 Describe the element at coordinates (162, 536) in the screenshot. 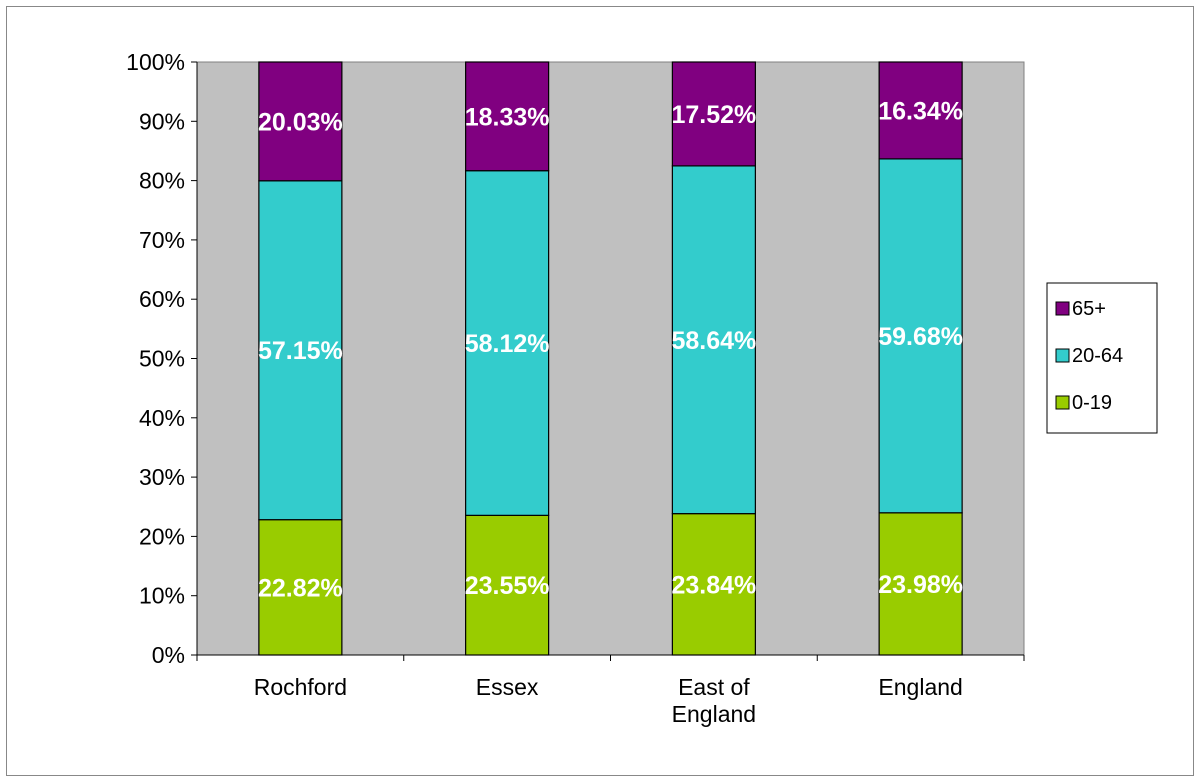

I see `y-tick-label: 20%` at that location.